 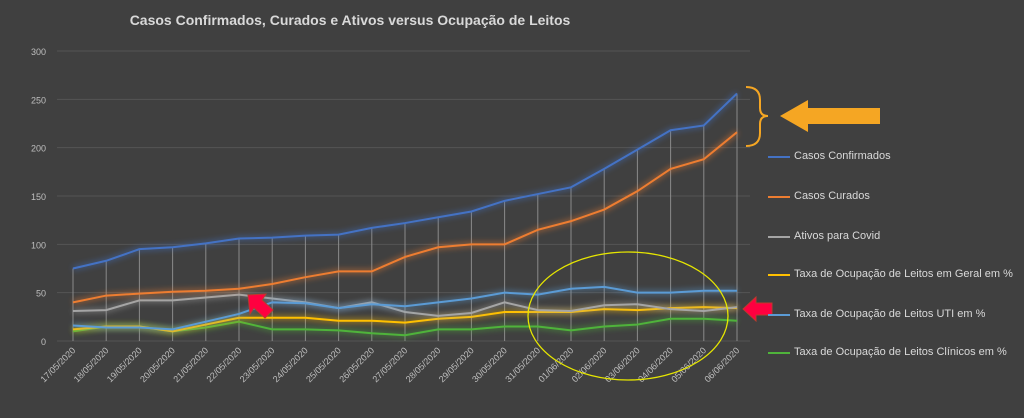 I want to click on legend-item: Casos Confirmados, so click(x=893, y=156).